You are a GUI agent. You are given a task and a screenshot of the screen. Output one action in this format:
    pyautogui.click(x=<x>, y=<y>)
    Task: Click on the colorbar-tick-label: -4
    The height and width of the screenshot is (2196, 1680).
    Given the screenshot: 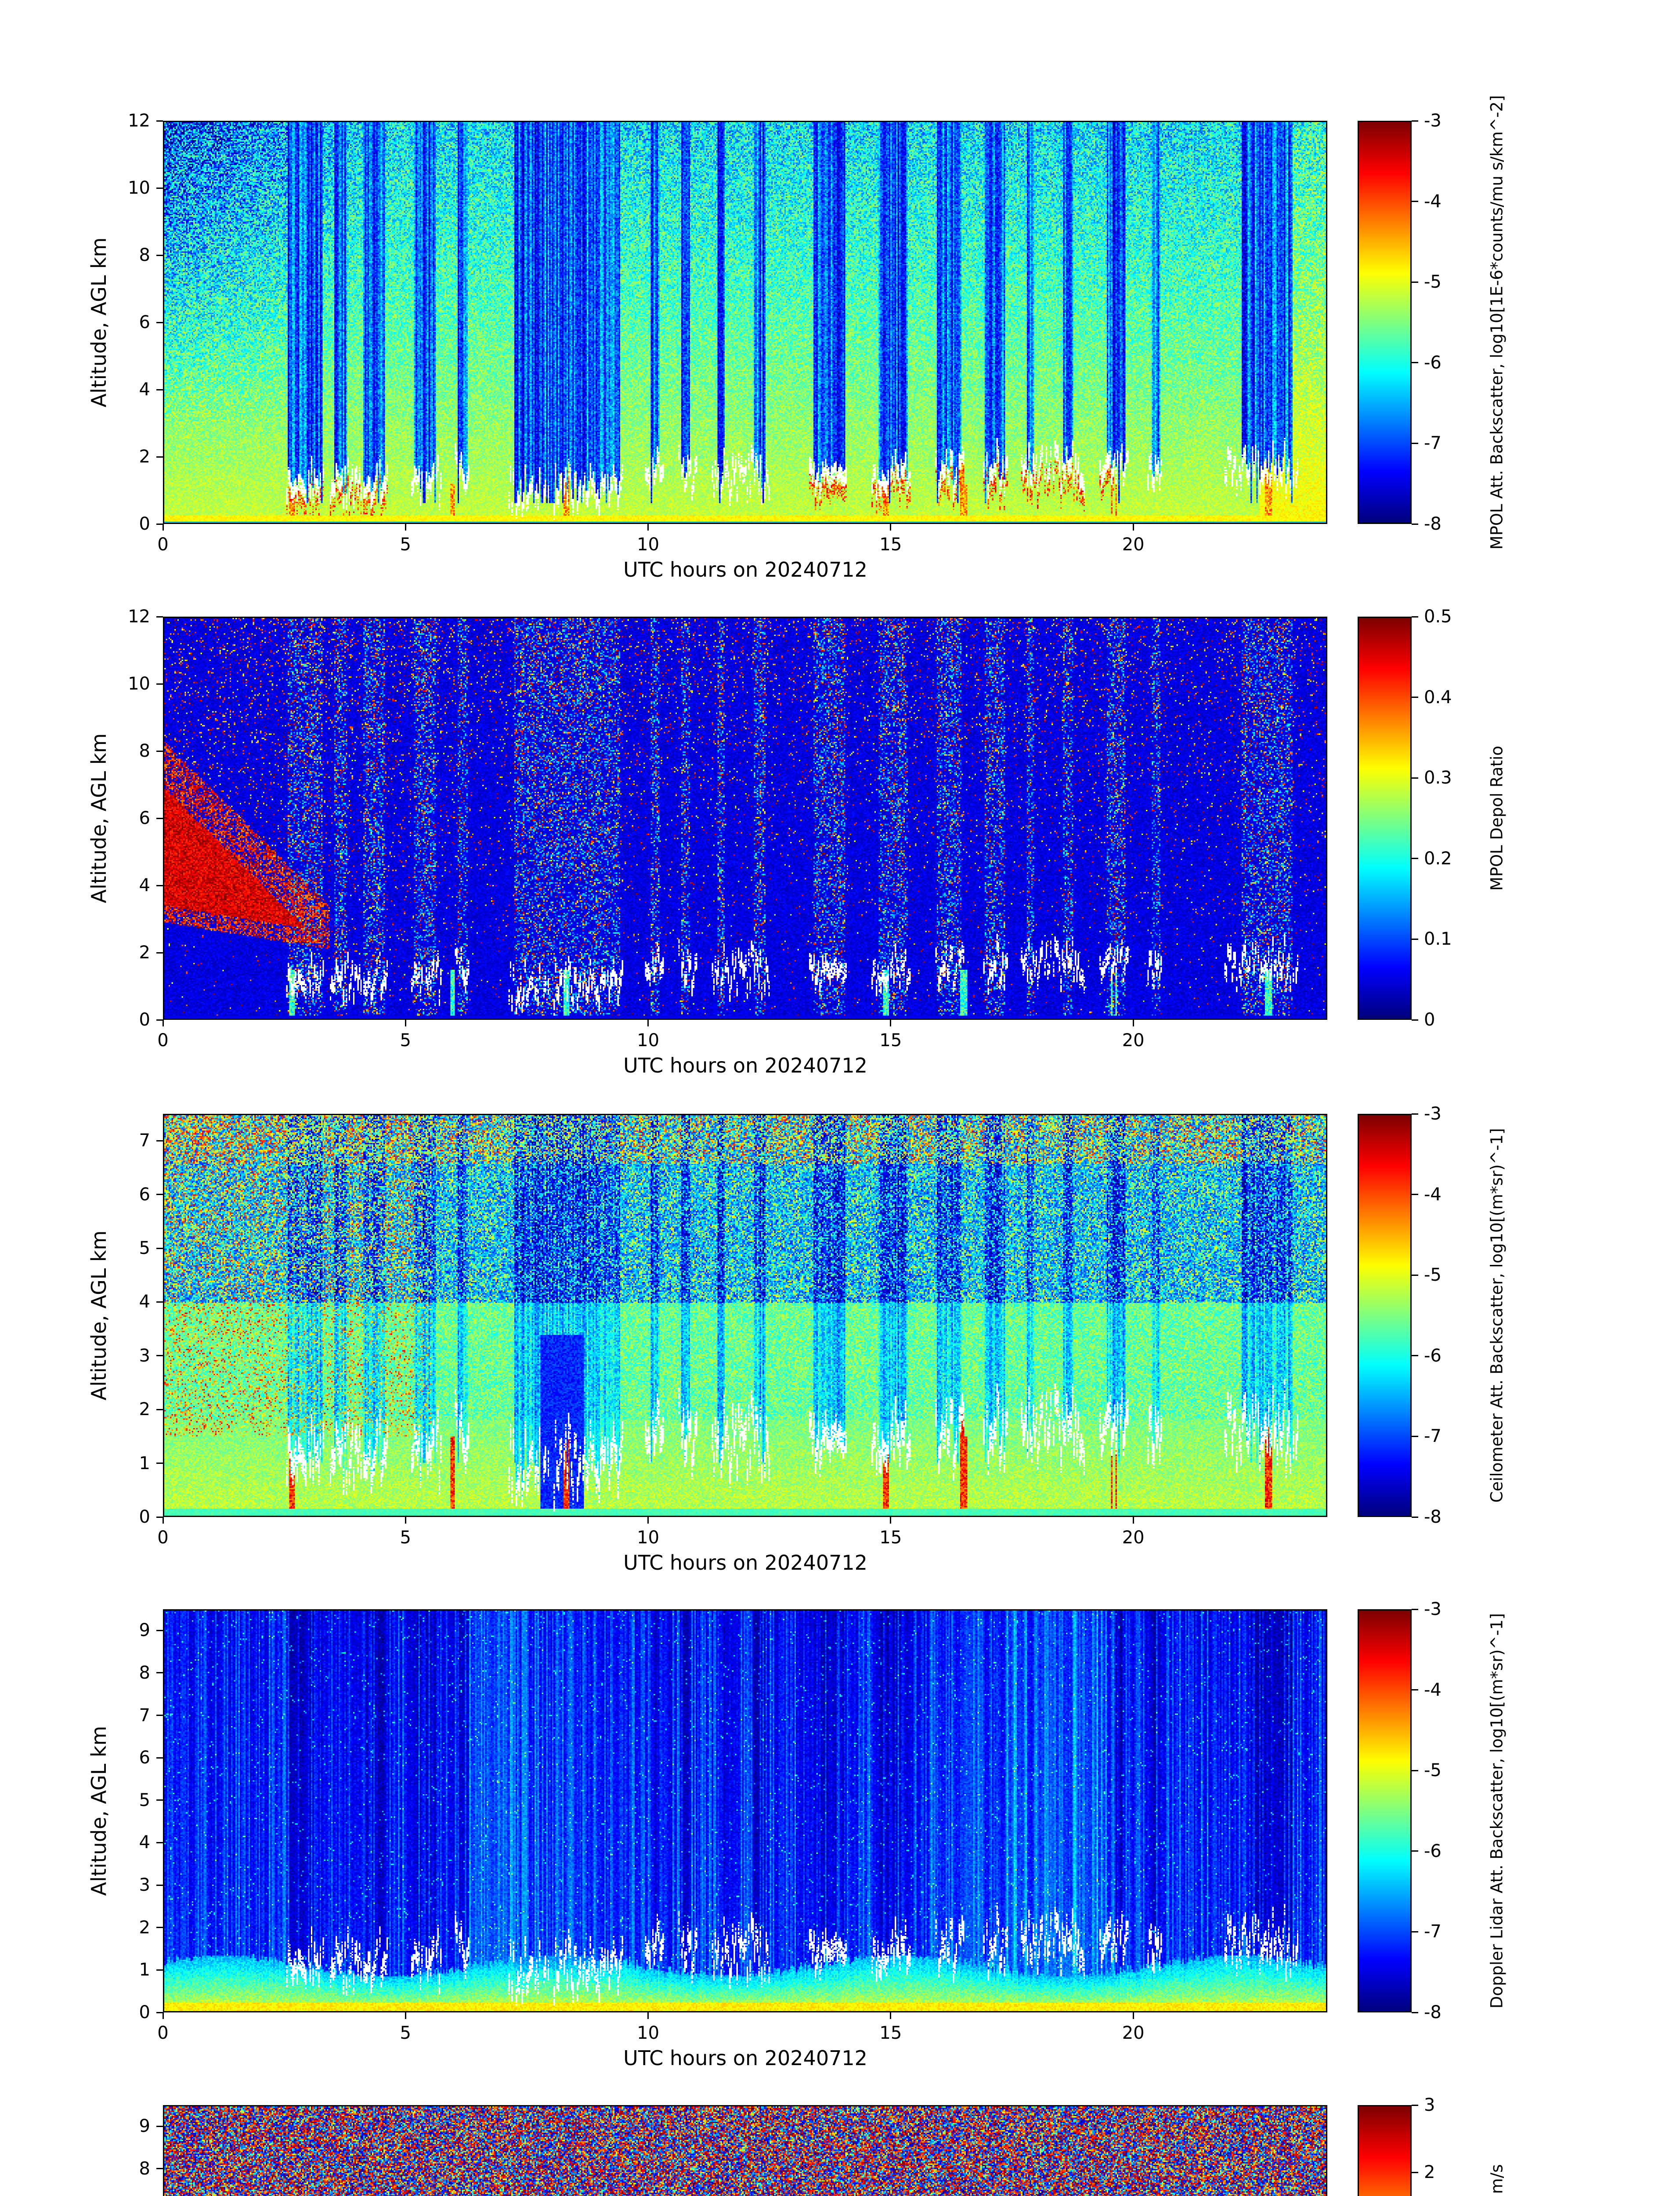 What is the action you would take?
    pyautogui.click(x=1433, y=1690)
    